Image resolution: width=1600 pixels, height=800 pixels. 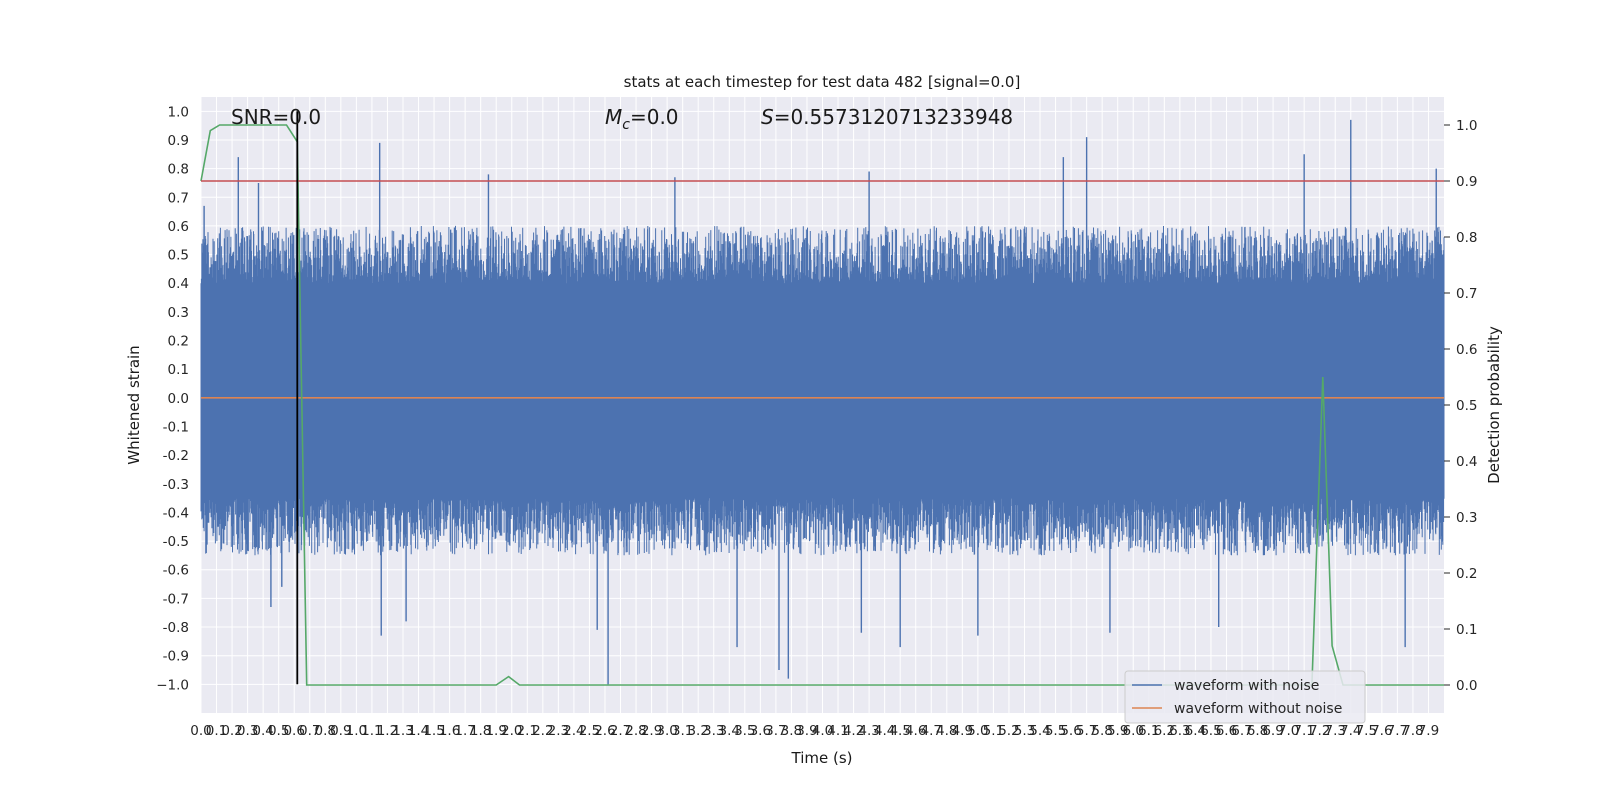 What do you see at coordinates (178, 170) in the screenshot?
I see `y-tick-label: 0.8` at bounding box center [178, 170].